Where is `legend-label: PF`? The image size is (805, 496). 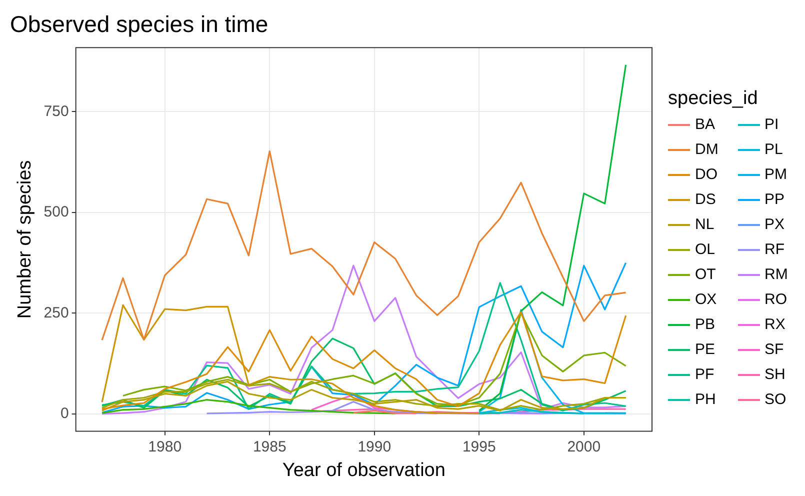 legend-label: PF is located at coordinates (704, 374).